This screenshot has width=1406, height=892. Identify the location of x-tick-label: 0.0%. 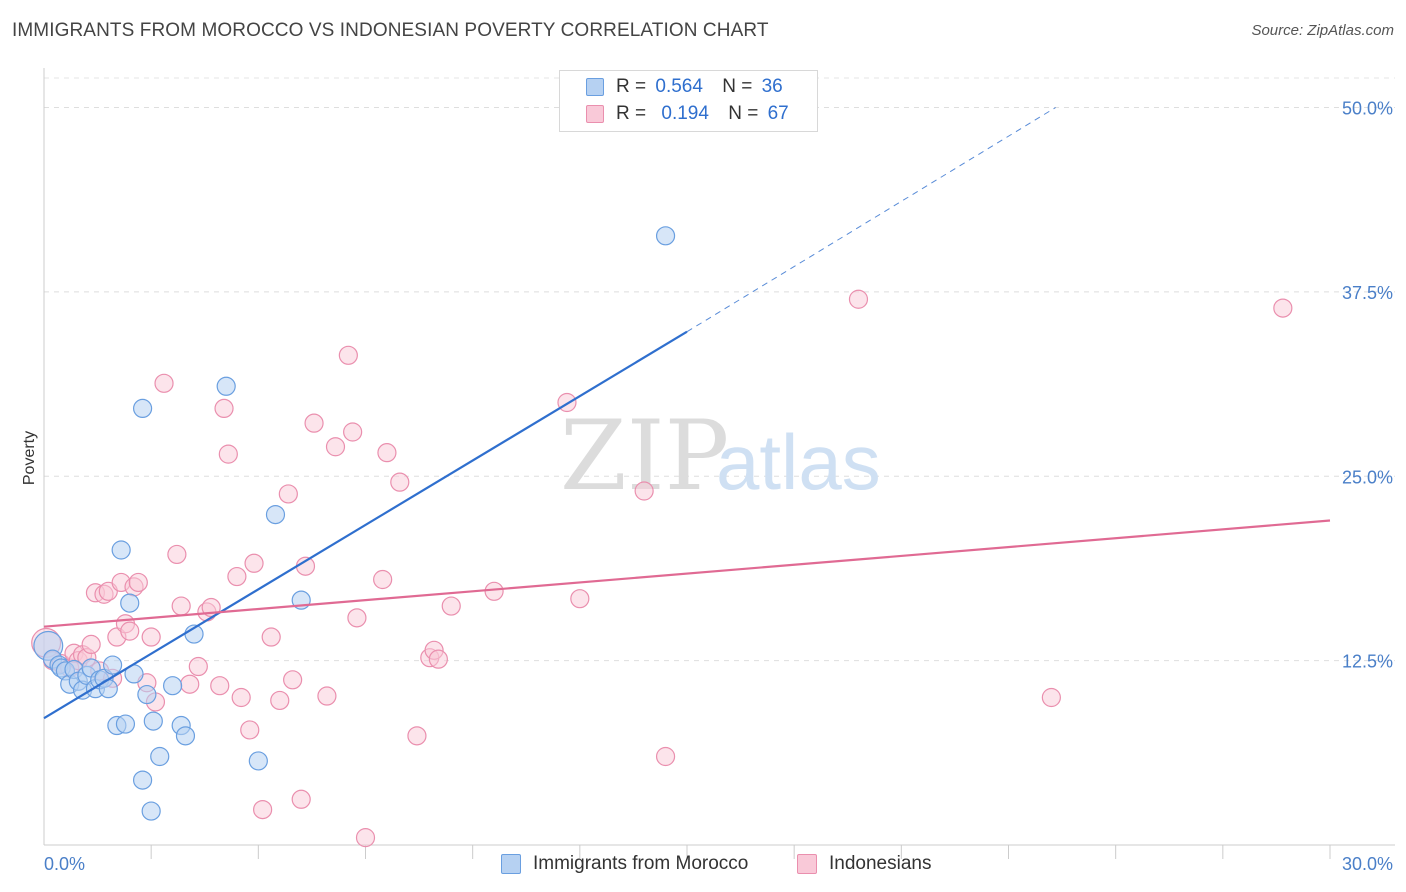
(64, 864).